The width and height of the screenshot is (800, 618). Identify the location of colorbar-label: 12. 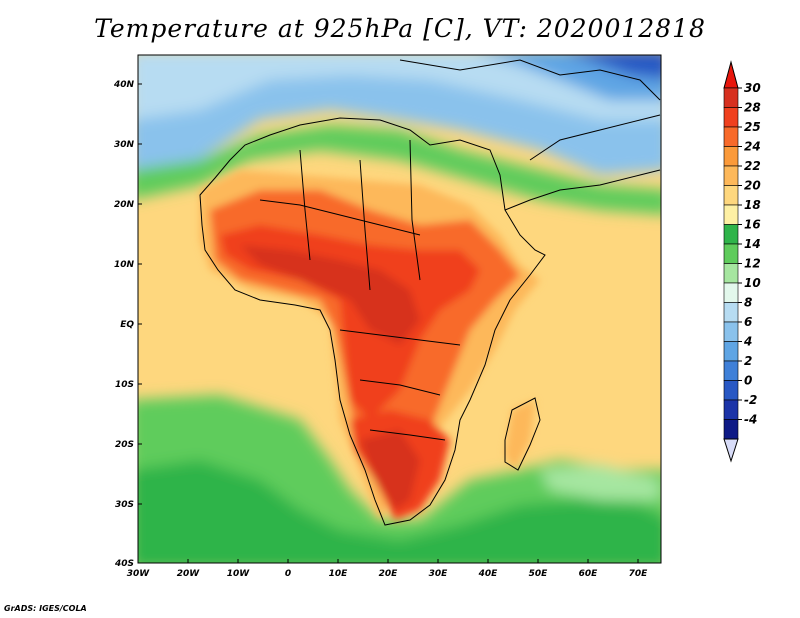
(752, 264).